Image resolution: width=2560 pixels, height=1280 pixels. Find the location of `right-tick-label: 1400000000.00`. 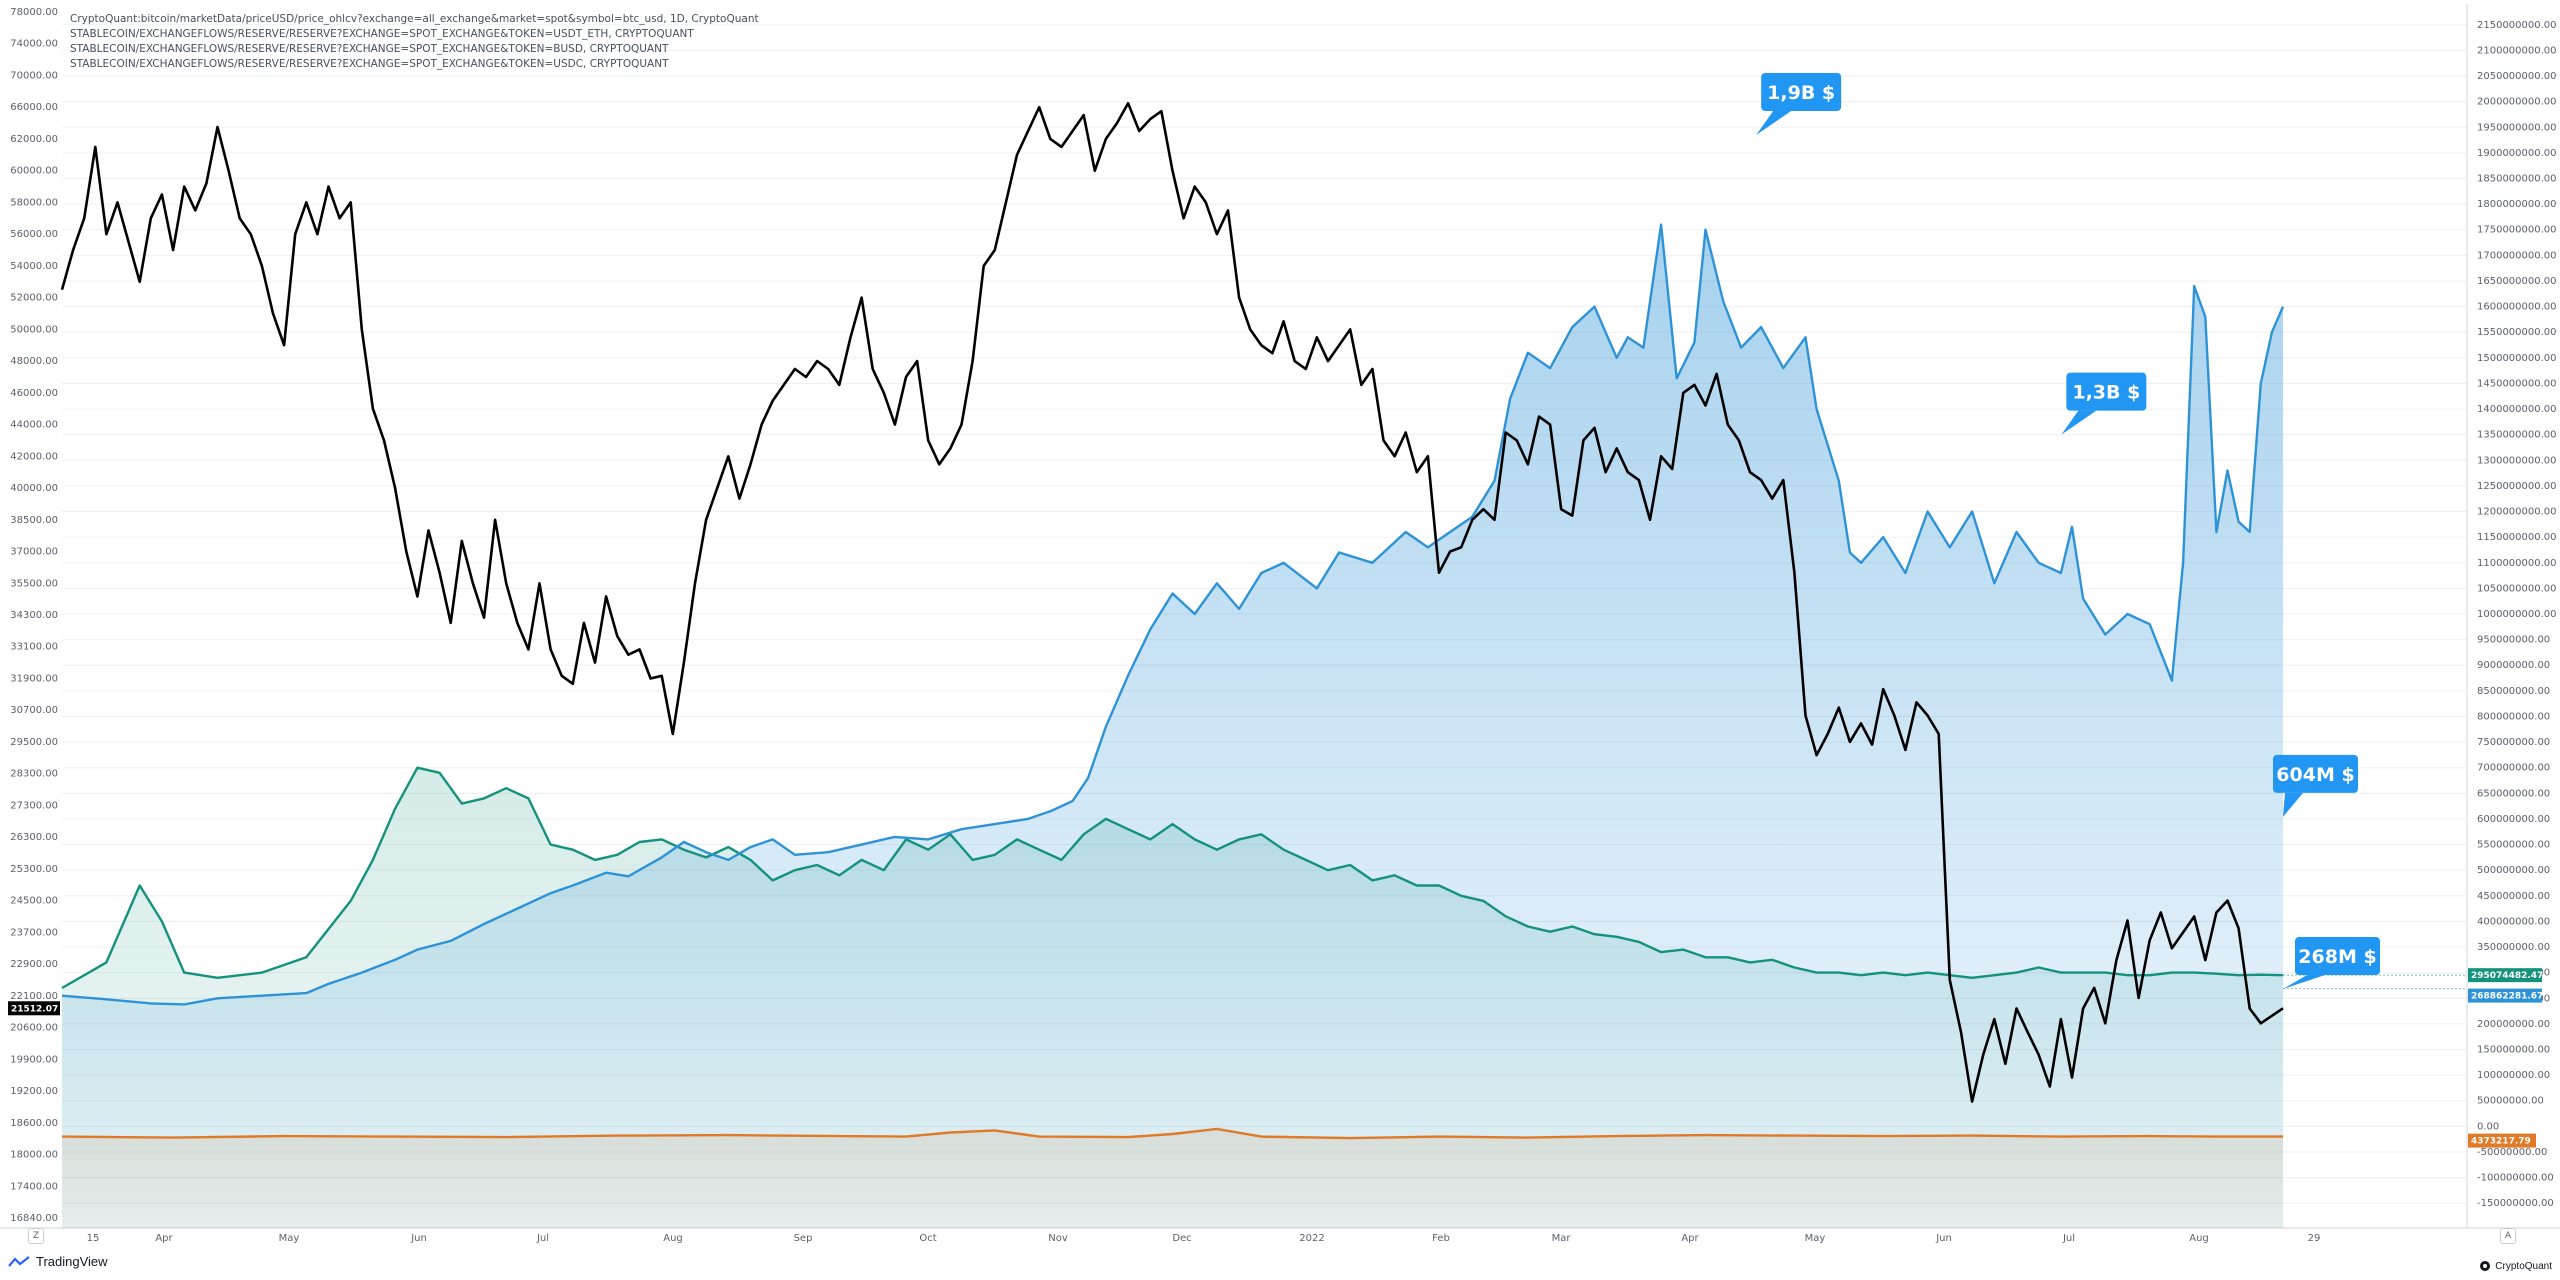

right-tick-label: 1400000000.00 is located at coordinates (2517, 409).